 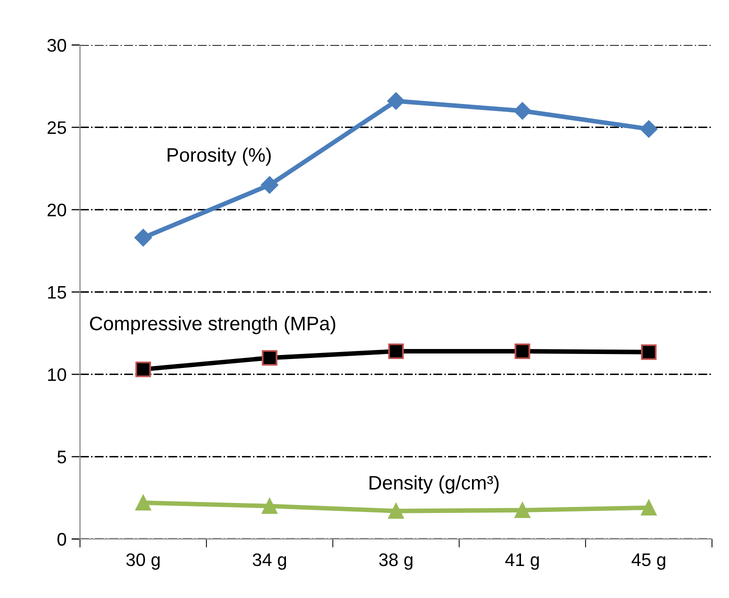 What do you see at coordinates (57, 292) in the screenshot?
I see `y-tick-label: 15` at bounding box center [57, 292].